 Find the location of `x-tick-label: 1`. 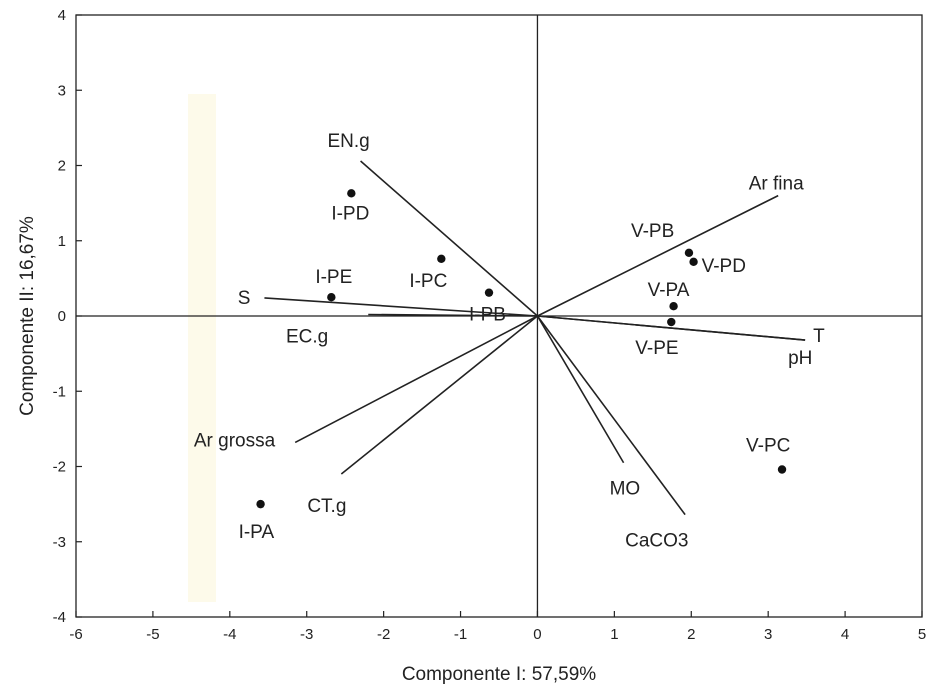

x-tick-label: 1 is located at coordinates (614, 634).